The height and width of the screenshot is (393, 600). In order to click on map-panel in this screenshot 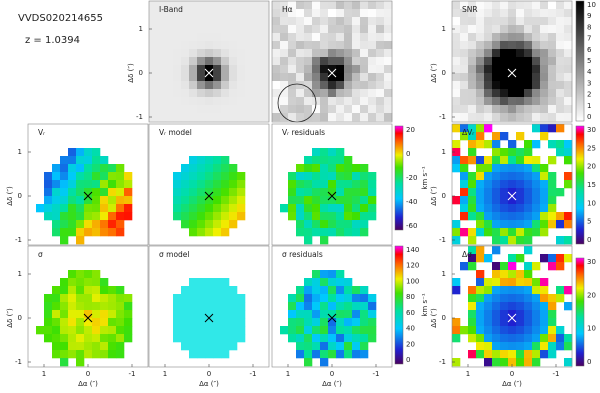, I will do `click(332, 306)`.